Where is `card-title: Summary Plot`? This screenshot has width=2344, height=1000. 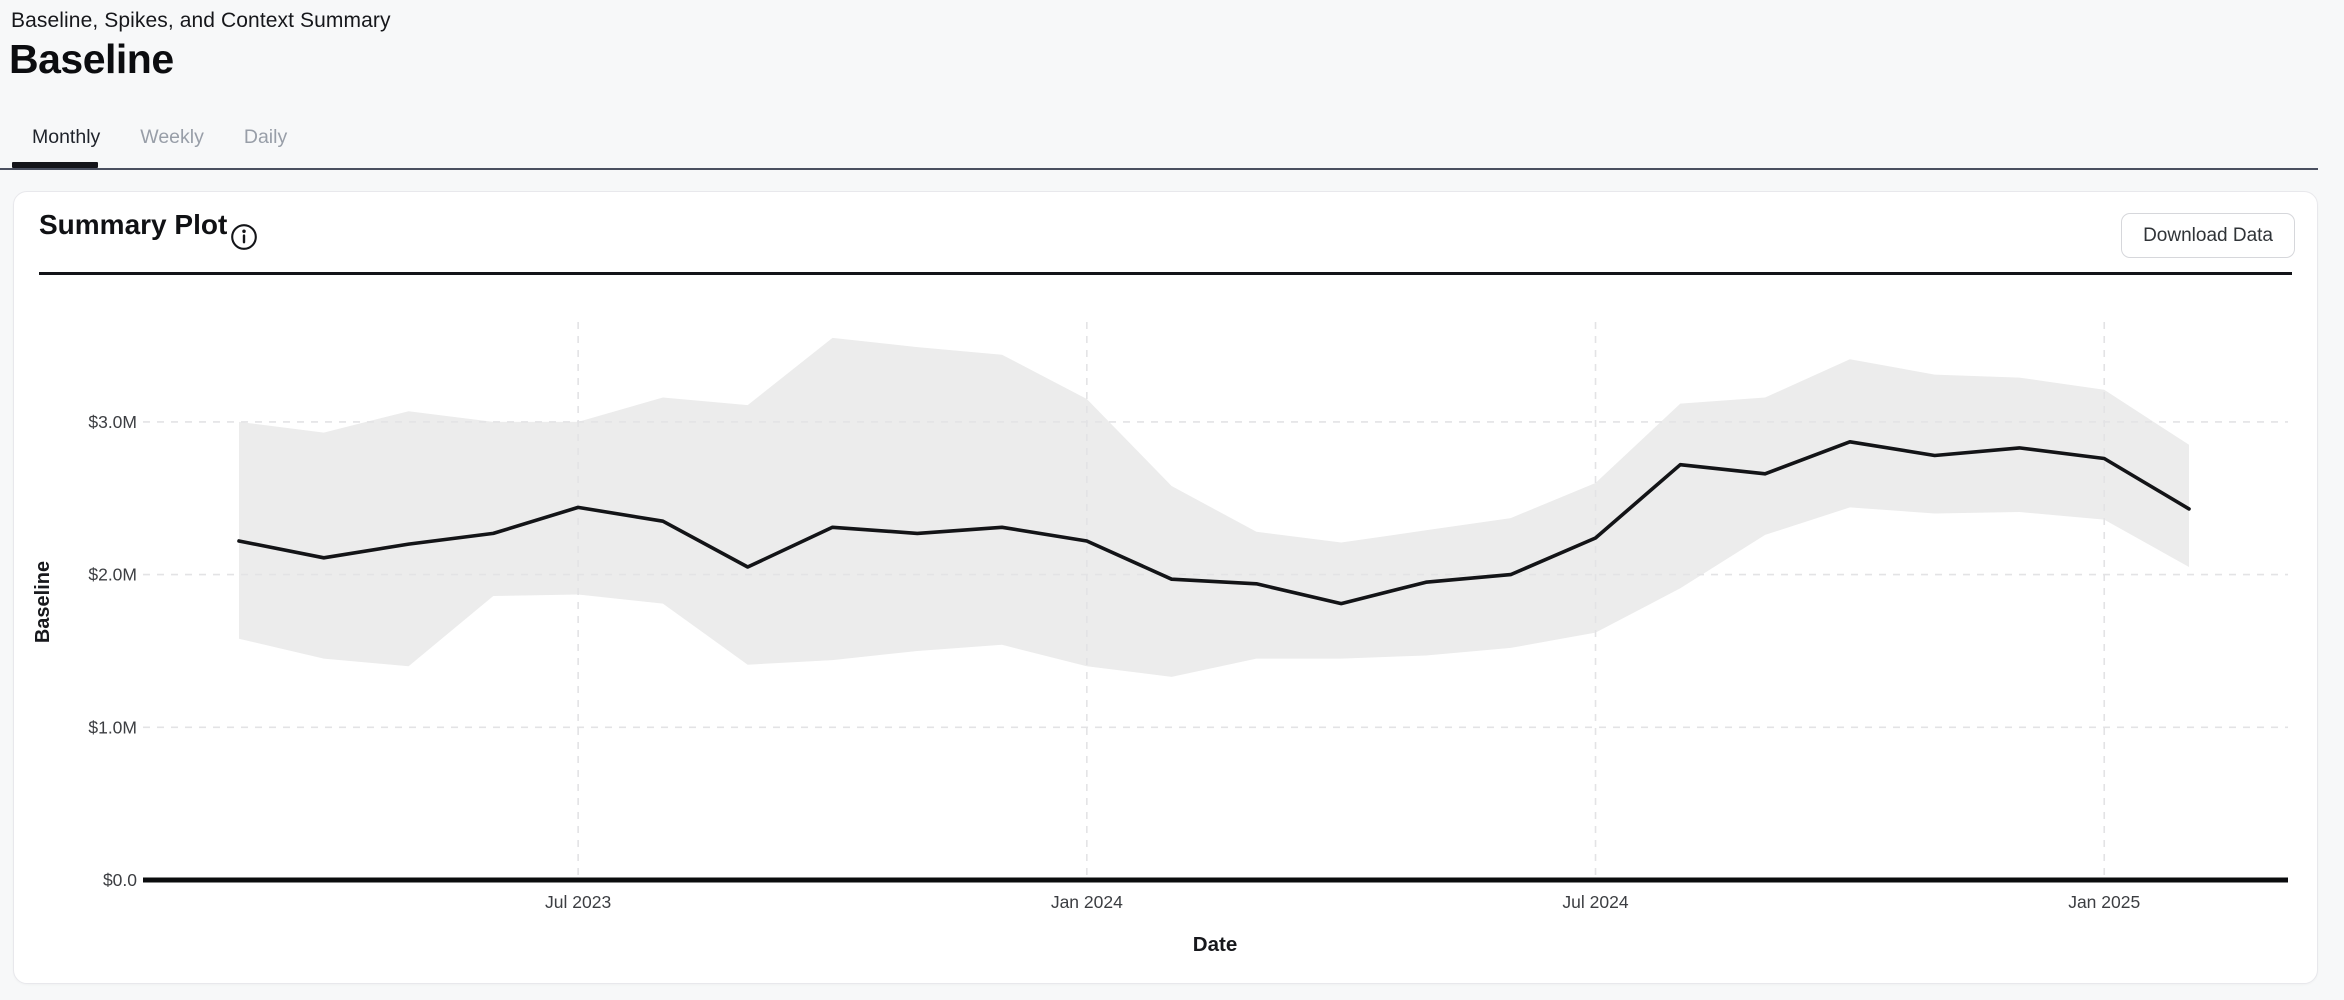 card-title: Summary Plot is located at coordinates (133, 224).